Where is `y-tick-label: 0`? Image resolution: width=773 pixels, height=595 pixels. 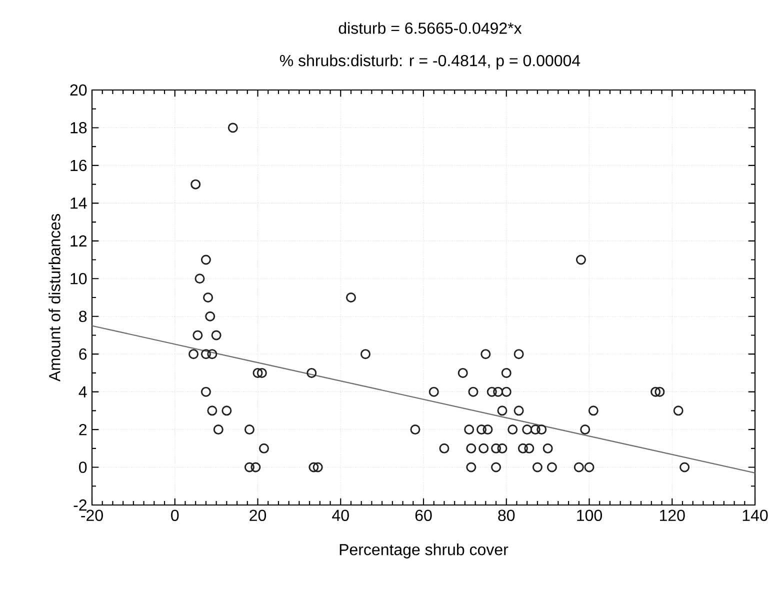 y-tick-label: 0 is located at coordinates (83, 467).